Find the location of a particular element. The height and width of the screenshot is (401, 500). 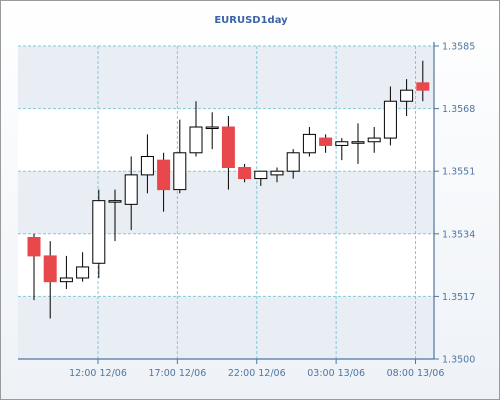

x-tick-label: 22:00 12/06 is located at coordinates (257, 373).